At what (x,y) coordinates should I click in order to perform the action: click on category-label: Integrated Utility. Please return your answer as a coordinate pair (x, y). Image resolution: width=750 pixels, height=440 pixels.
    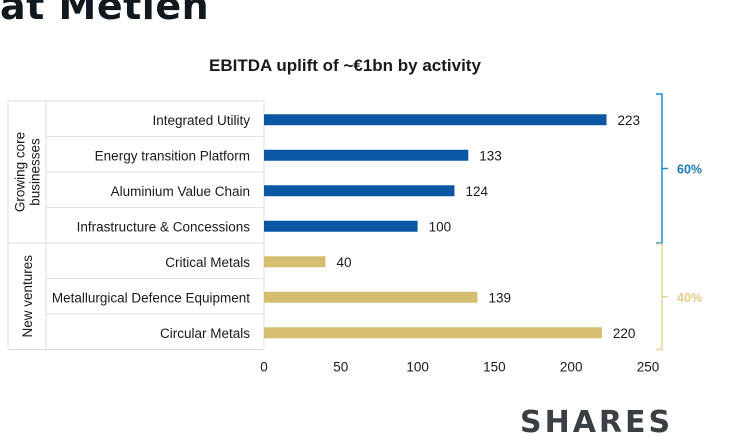
    Looking at the image, I should click on (201, 120).